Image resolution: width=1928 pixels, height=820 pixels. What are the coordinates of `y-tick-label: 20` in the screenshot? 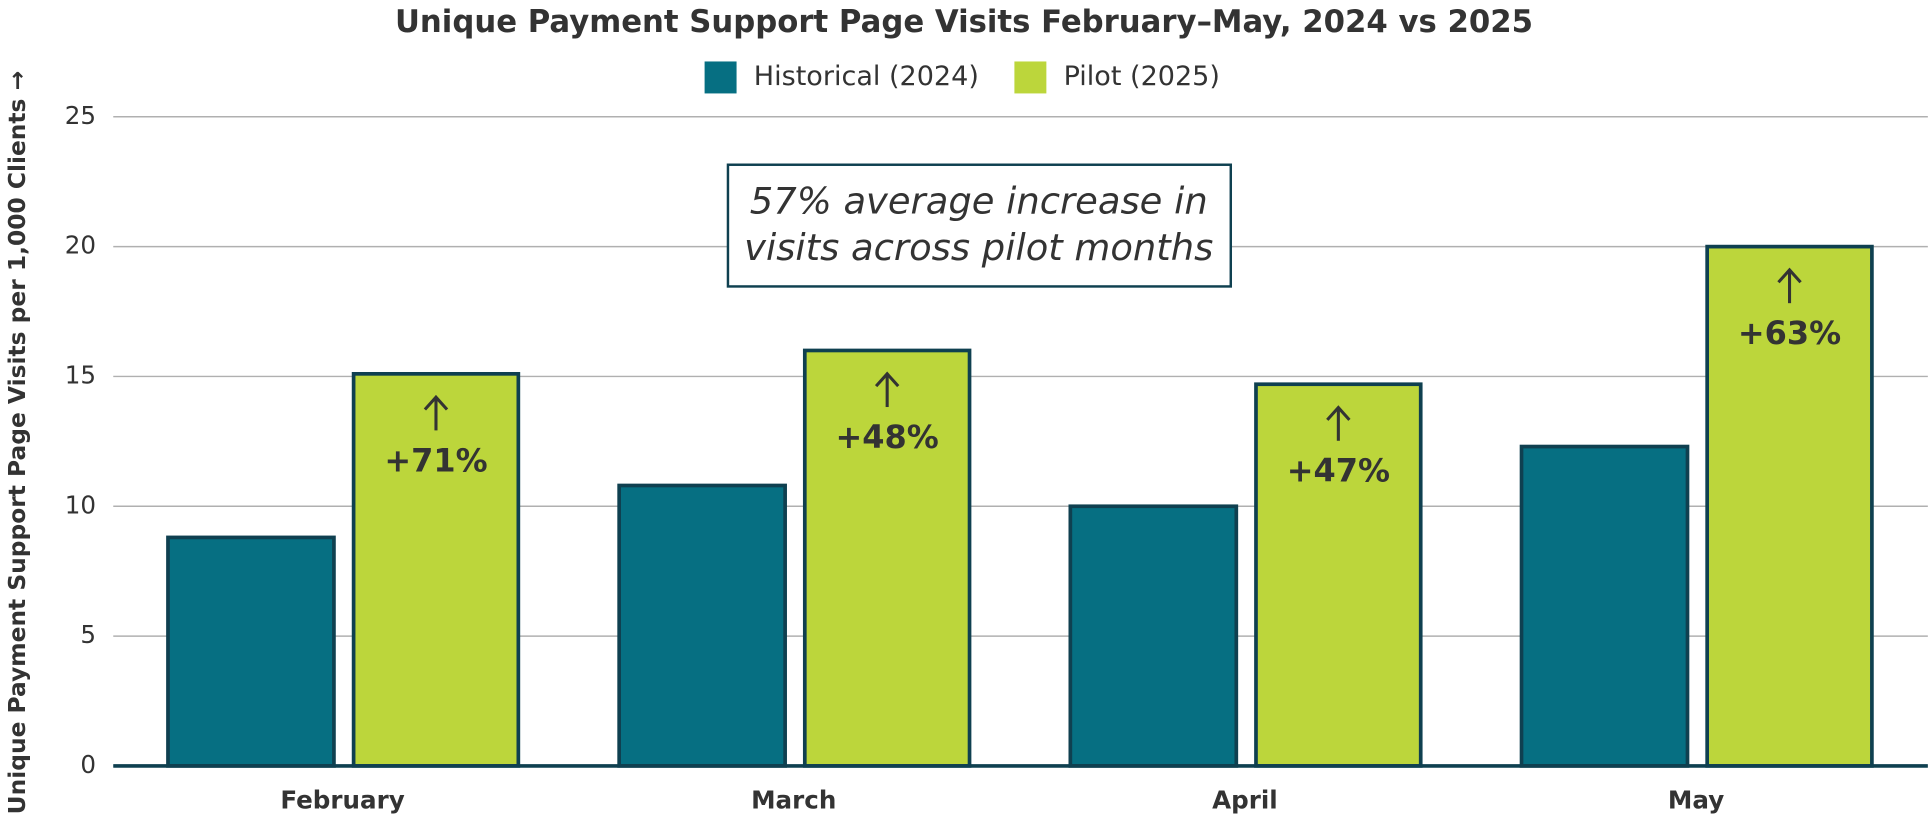 It's located at (80, 245).